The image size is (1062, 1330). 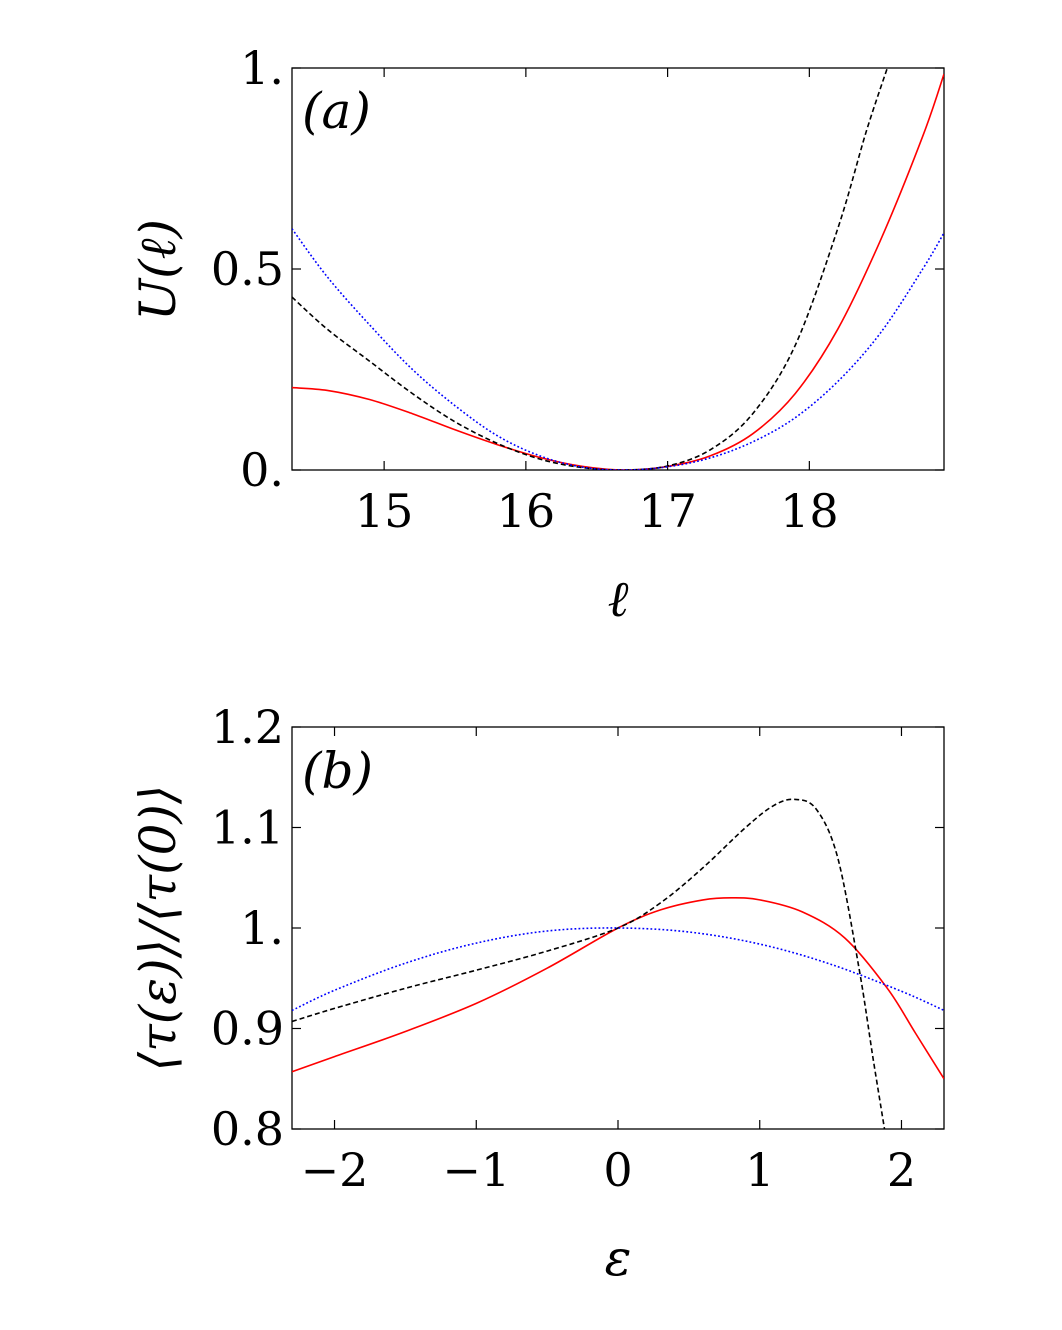 I want to click on x-tick-label-b: 1, so click(x=759, y=1170).